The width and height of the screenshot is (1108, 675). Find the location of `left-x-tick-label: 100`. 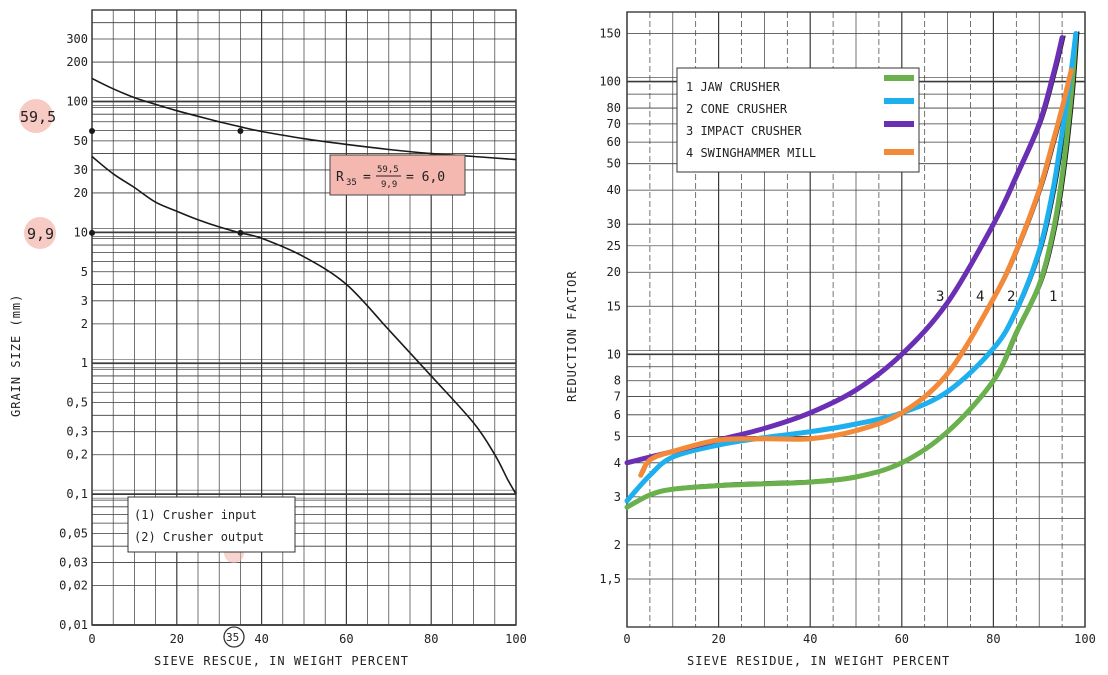

left-x-tick-label: 100 is located at coordinates (516, 639).